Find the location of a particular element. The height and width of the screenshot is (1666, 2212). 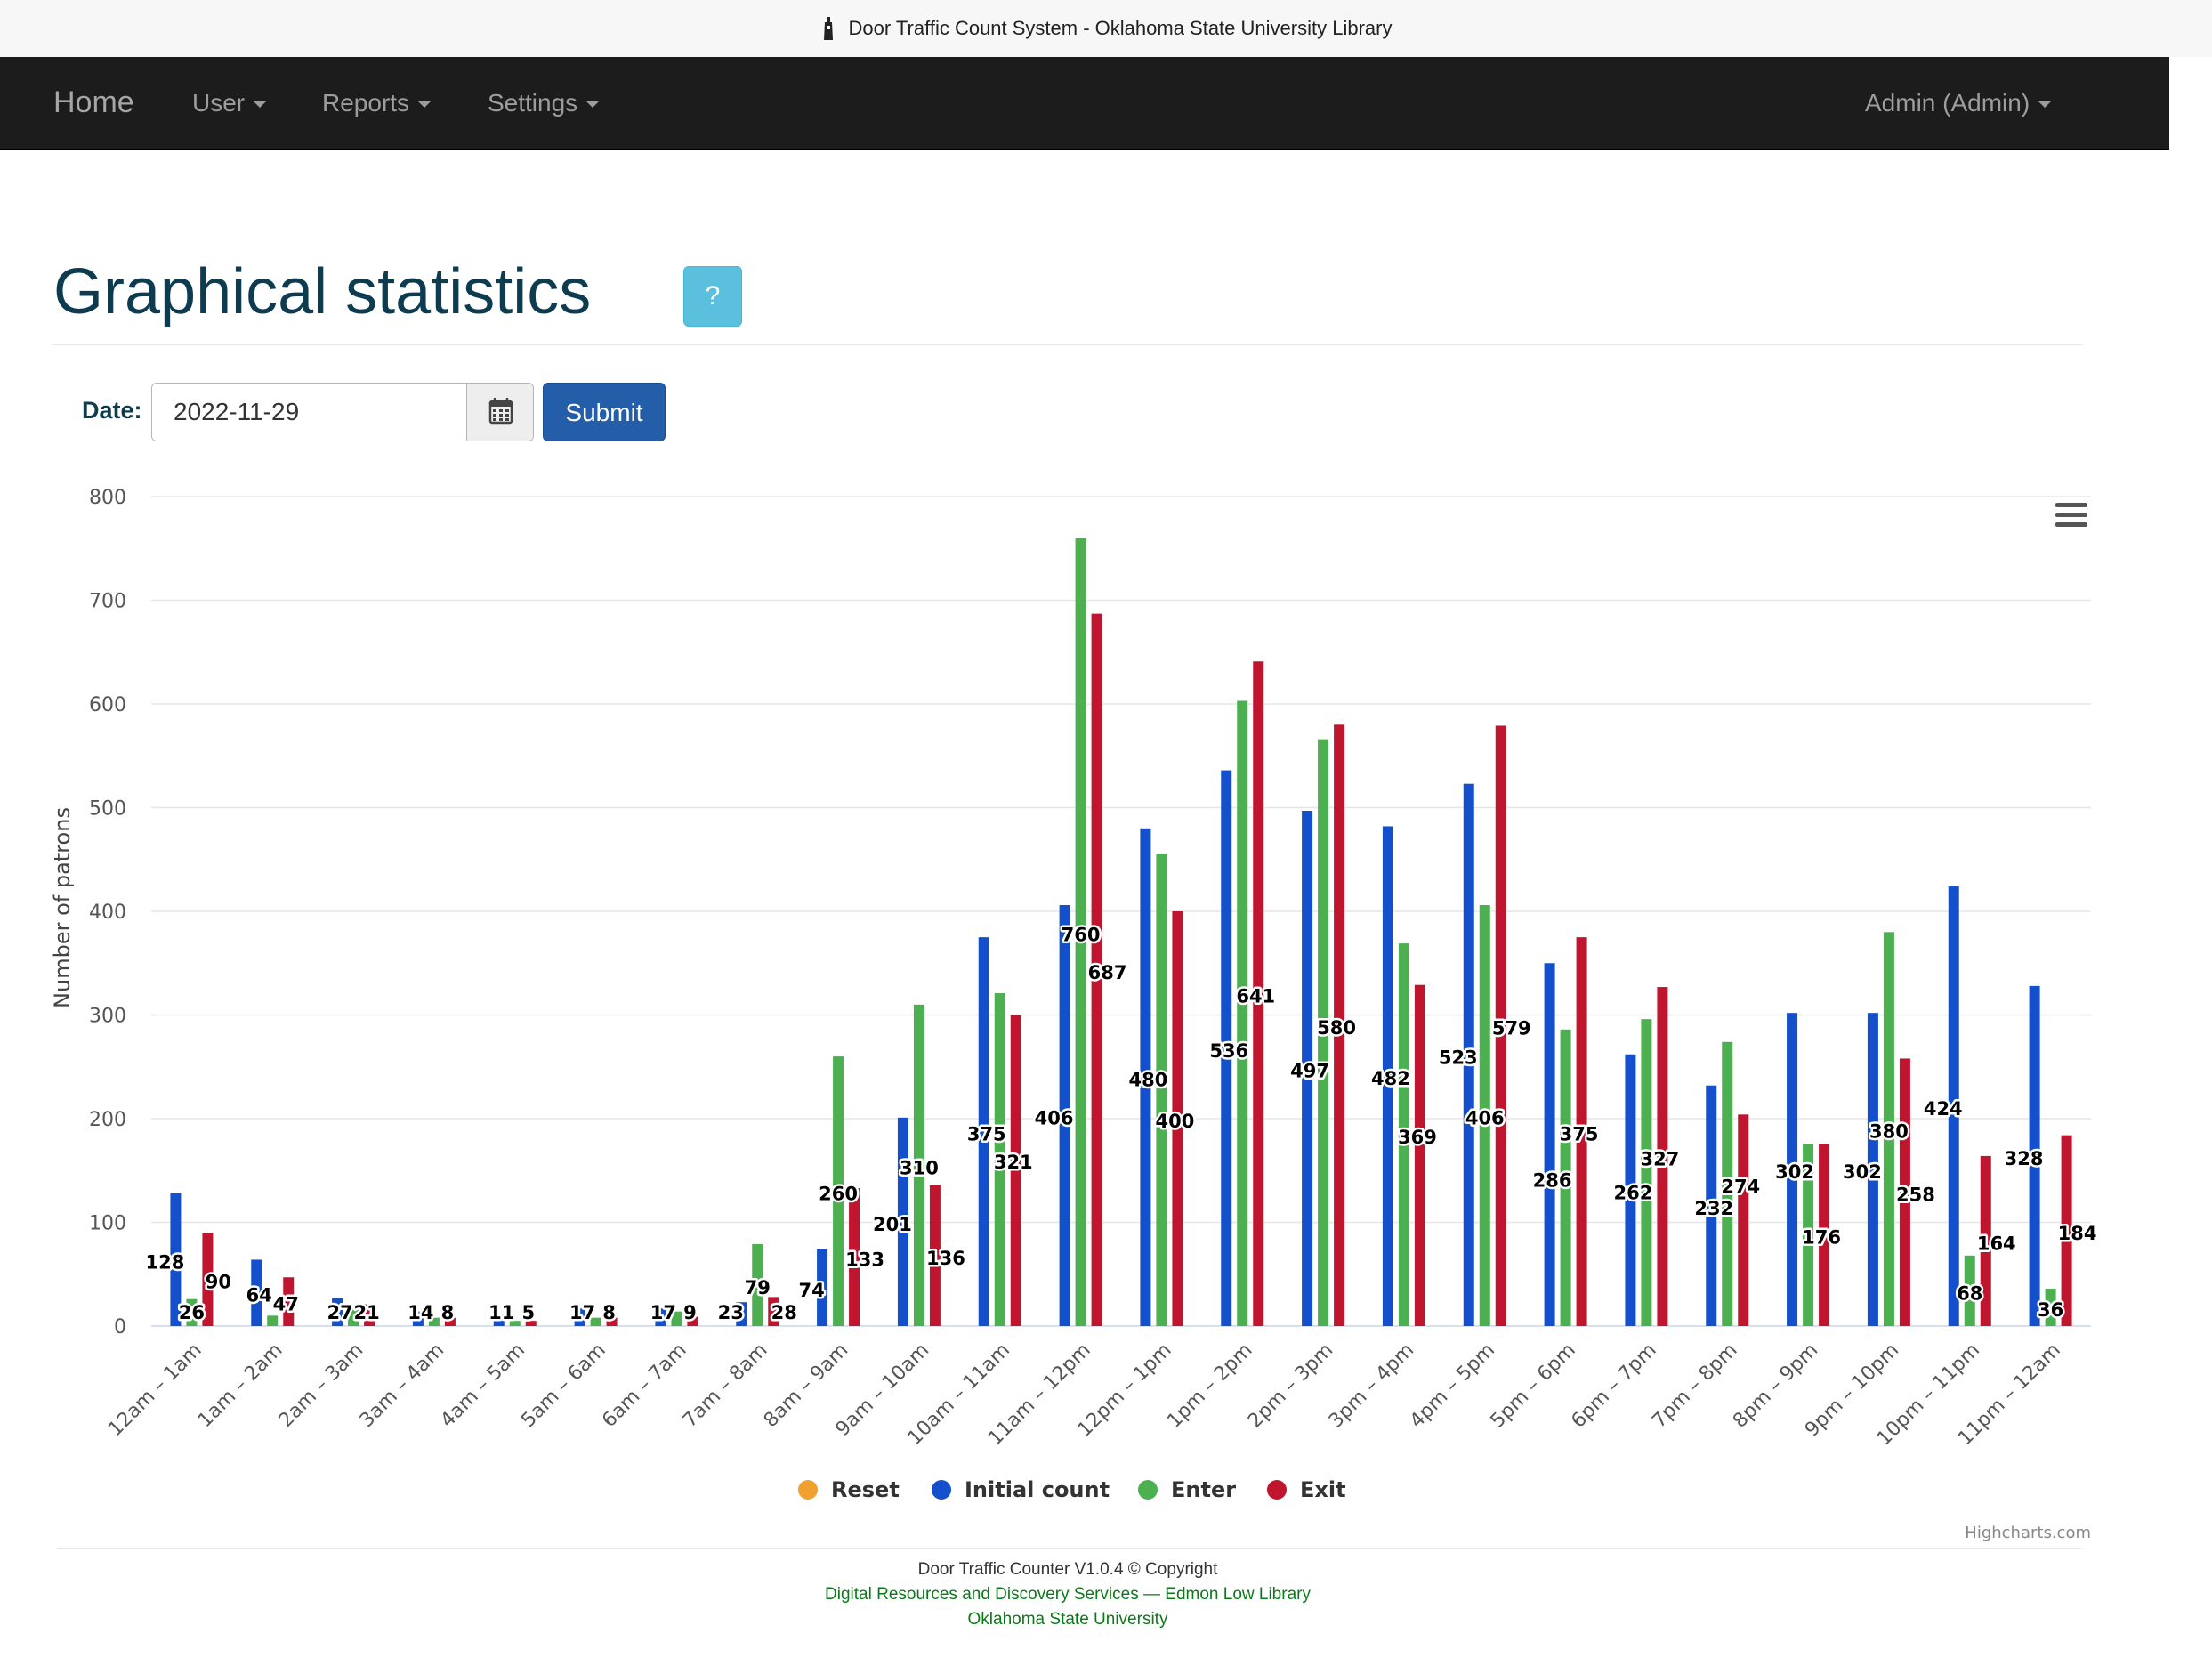

nav-user-menu: User is located at coordinates (230, 103).